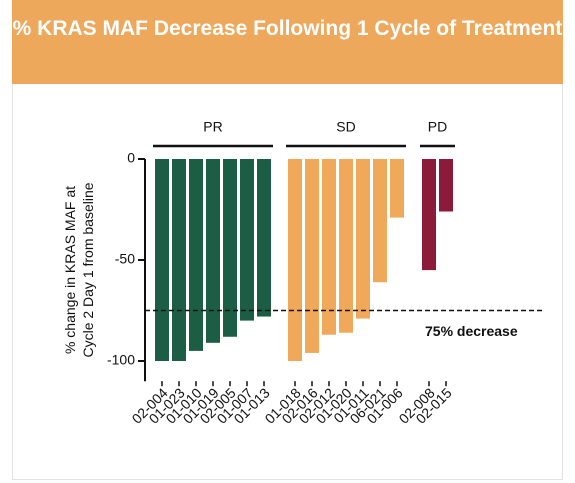  I want to click on group-label: PR, so click(212, 127).